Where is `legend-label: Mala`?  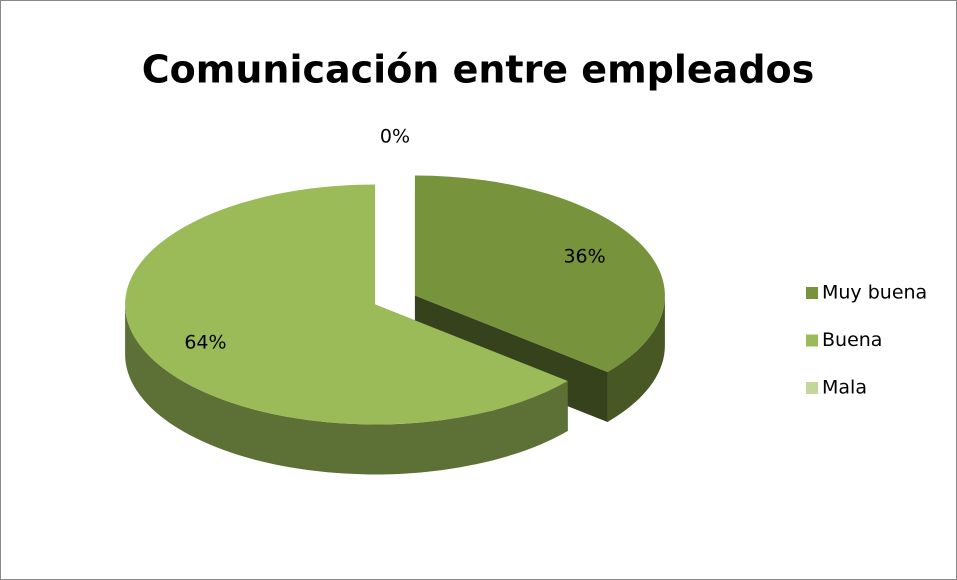 legend-label: Mala is located at coordinates (844, 388).